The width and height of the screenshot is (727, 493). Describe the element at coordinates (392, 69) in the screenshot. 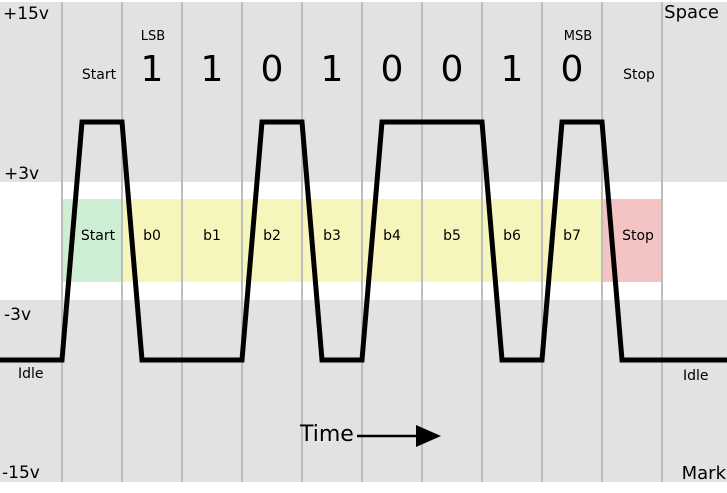

I see `bit-value-b4: 0` at that location.